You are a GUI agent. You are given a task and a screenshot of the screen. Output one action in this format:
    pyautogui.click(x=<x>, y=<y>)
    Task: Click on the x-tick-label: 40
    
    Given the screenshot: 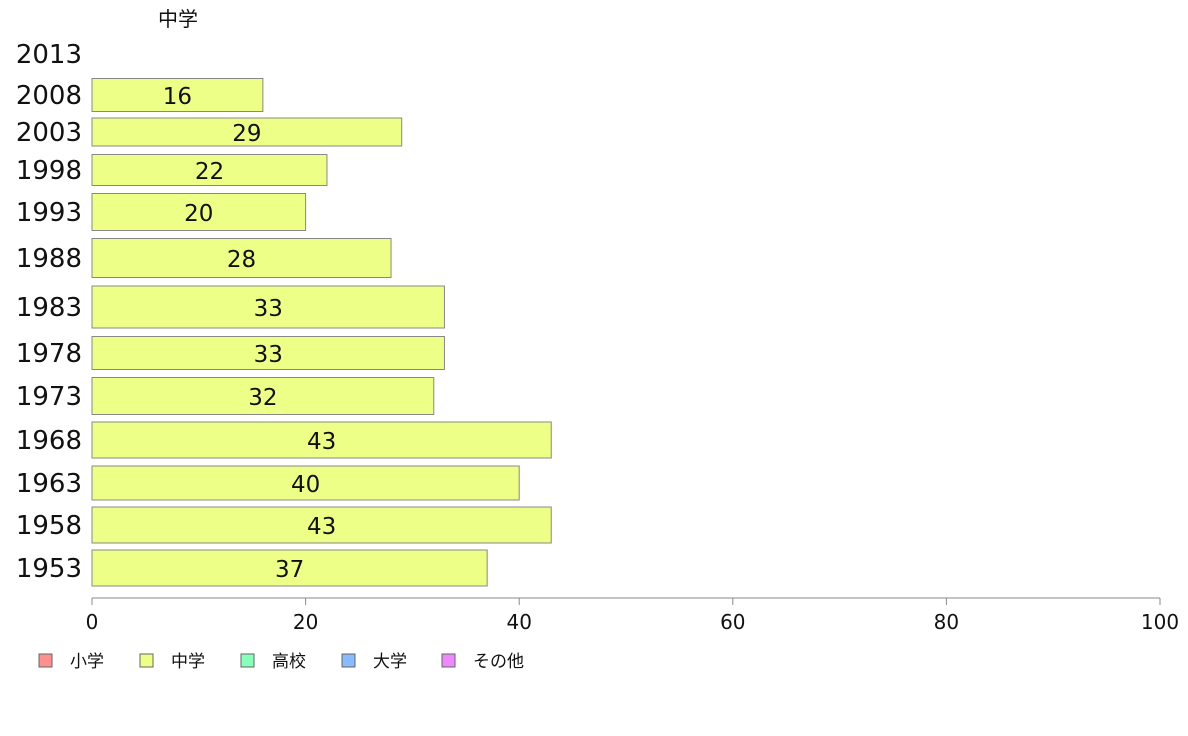 What is the action you would take?
    pyautogui.click(x=518, y=622)
    